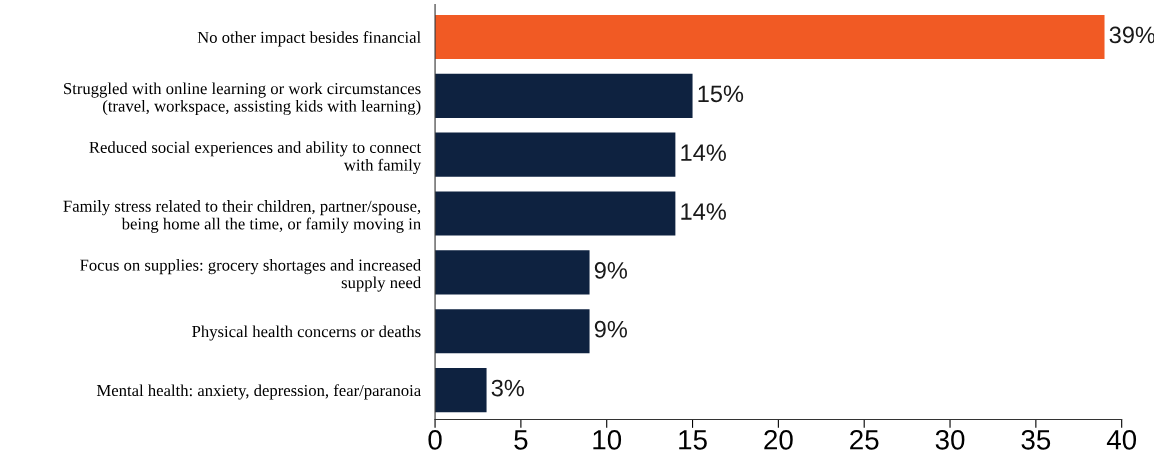 The image size is (1154, 461). Describe the element at coordinates (258, 392) in the screenshot. I see `y-tick-label: Mental health: anxiety, depression, fear/paranoia` at that location.